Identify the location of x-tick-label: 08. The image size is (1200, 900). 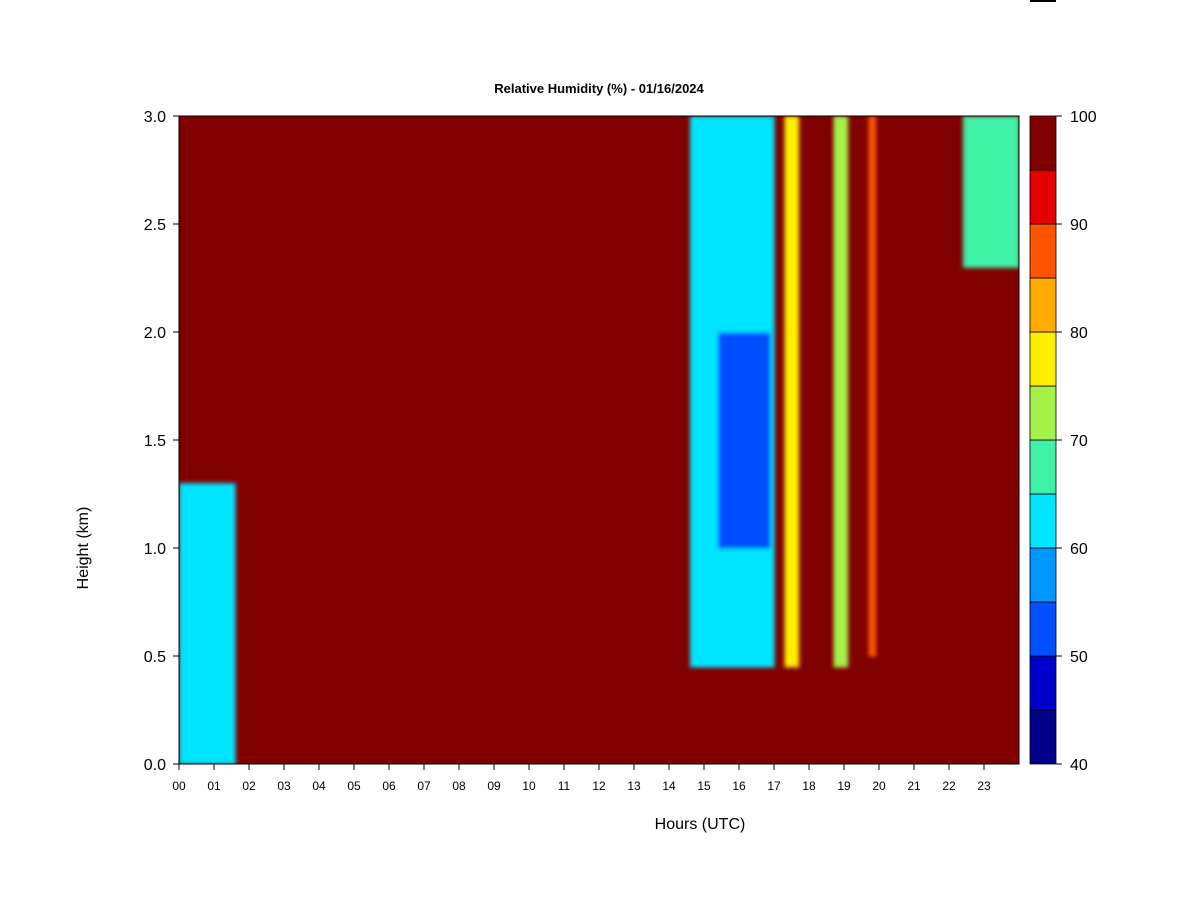
(459, 786).